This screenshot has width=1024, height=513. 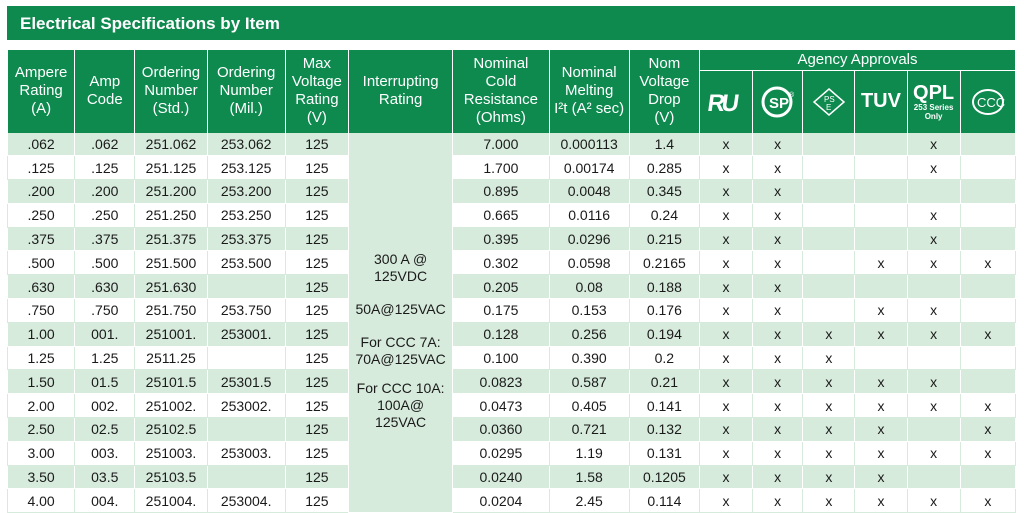 I want to click on cell-mil: 253.500, so click(x=246, y=263).